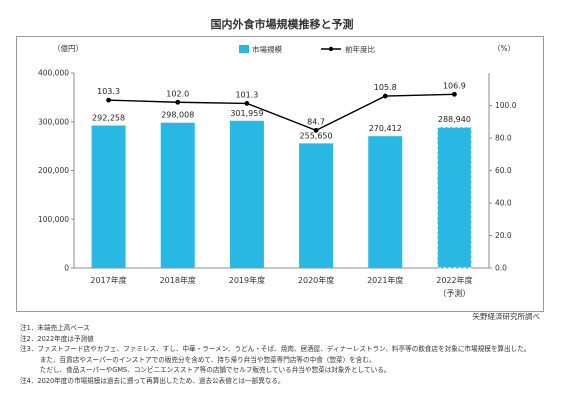  I want to click on category-label: 2019年度, so click(247, 280).